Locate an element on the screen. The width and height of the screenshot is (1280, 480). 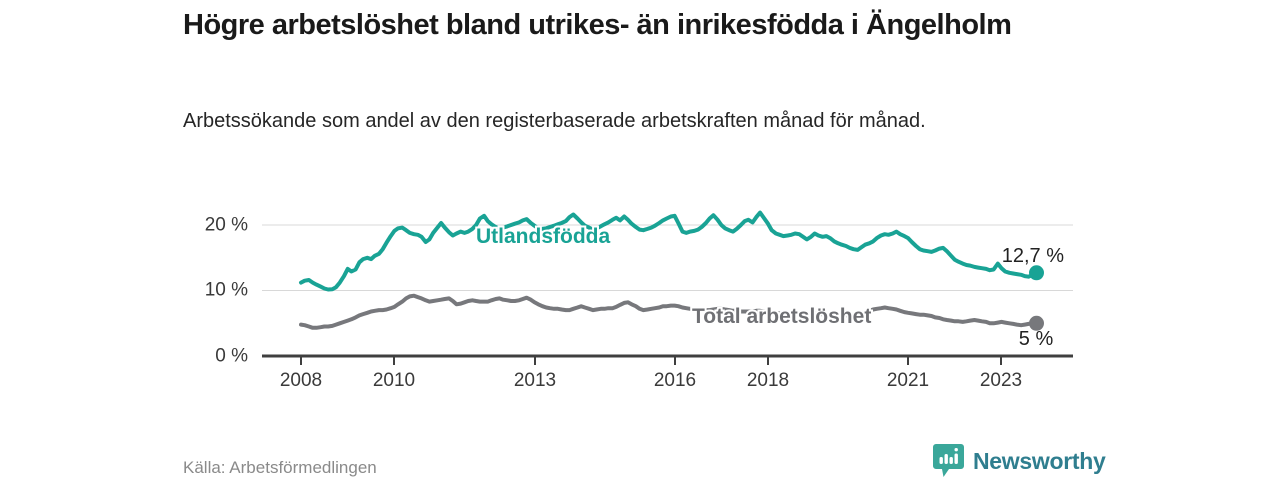
x-label-2008: 2008 is located at coordinates (301, 380).